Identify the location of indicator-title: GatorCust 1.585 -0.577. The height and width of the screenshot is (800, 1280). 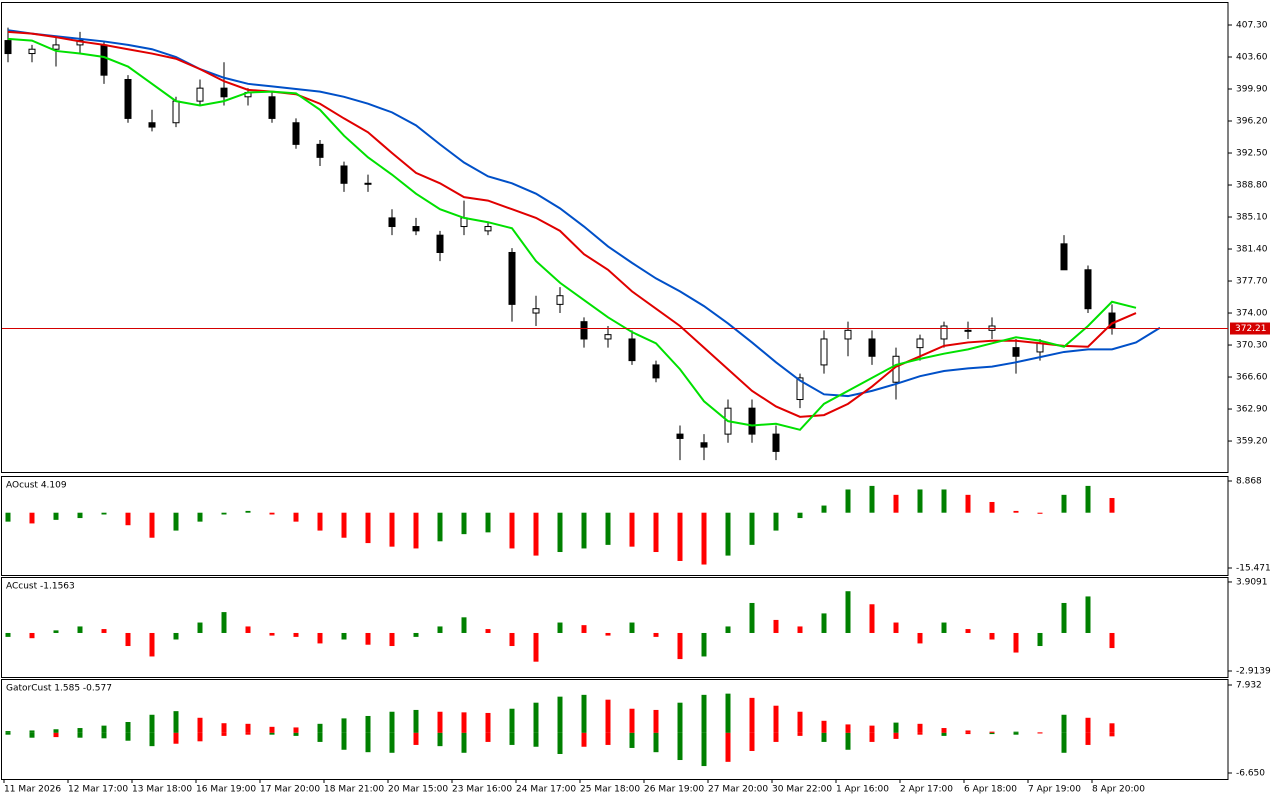
(59, 689).